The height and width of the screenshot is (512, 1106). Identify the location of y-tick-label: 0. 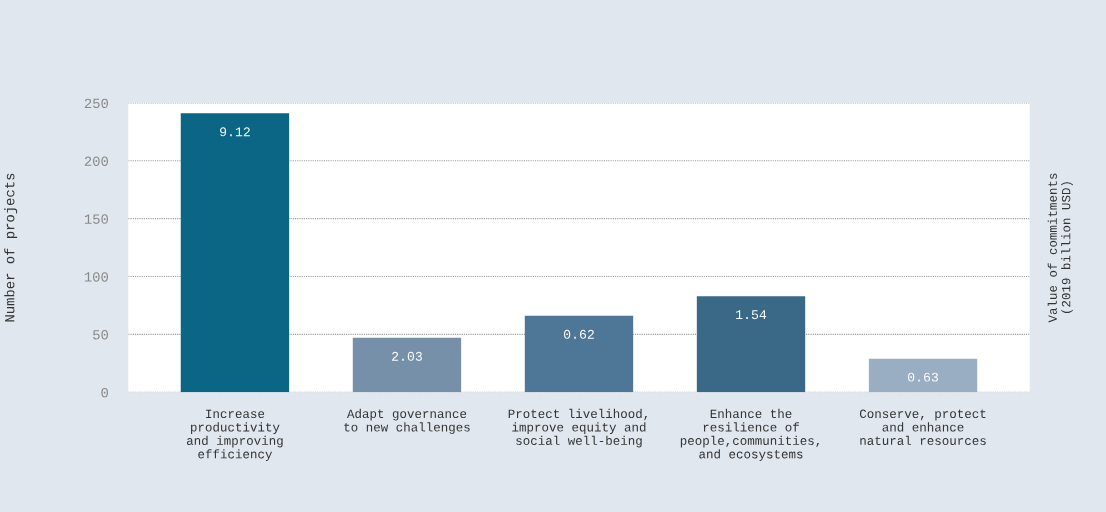
(104, 392).